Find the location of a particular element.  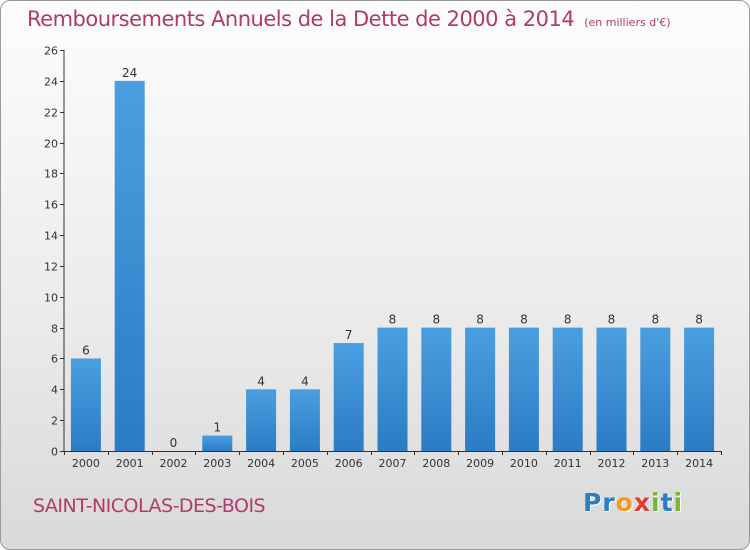

y-tick-label: 10 is located at coordinates (51, 298).